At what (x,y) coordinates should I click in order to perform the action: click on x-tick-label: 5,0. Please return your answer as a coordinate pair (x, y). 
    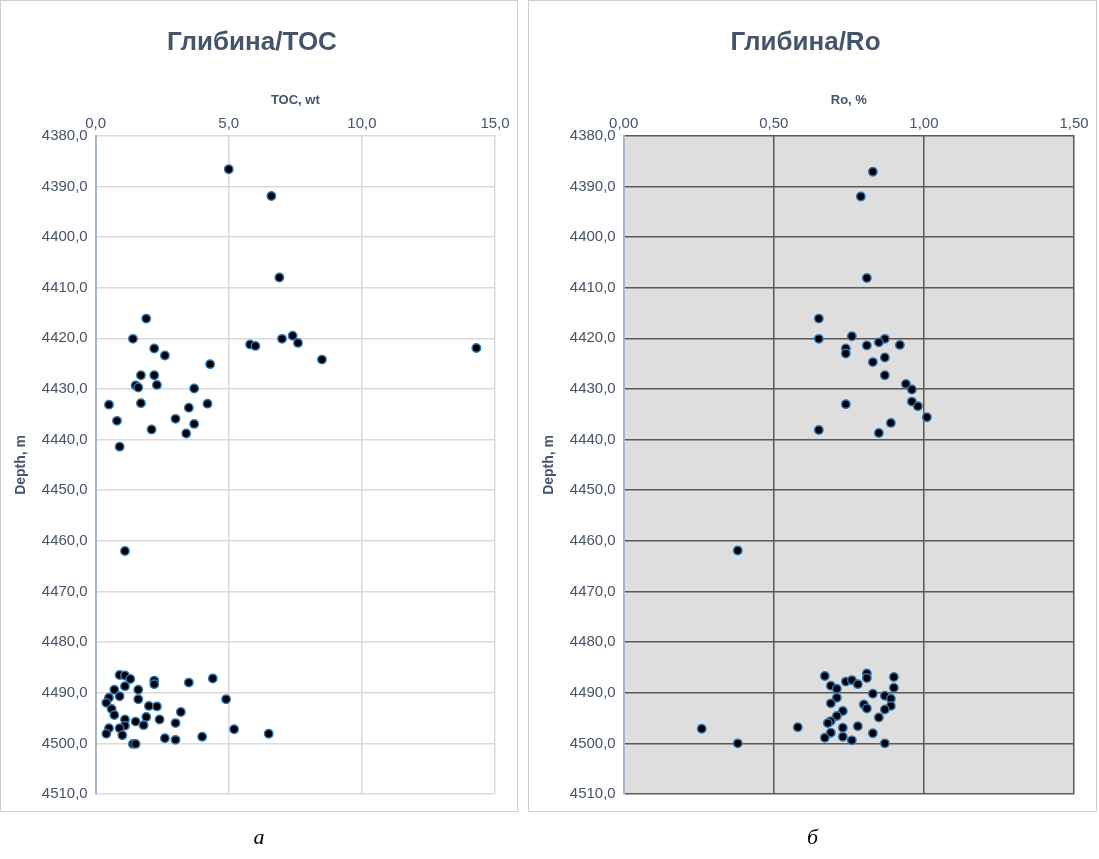
    Looking at the image, I should click on (229, 122).